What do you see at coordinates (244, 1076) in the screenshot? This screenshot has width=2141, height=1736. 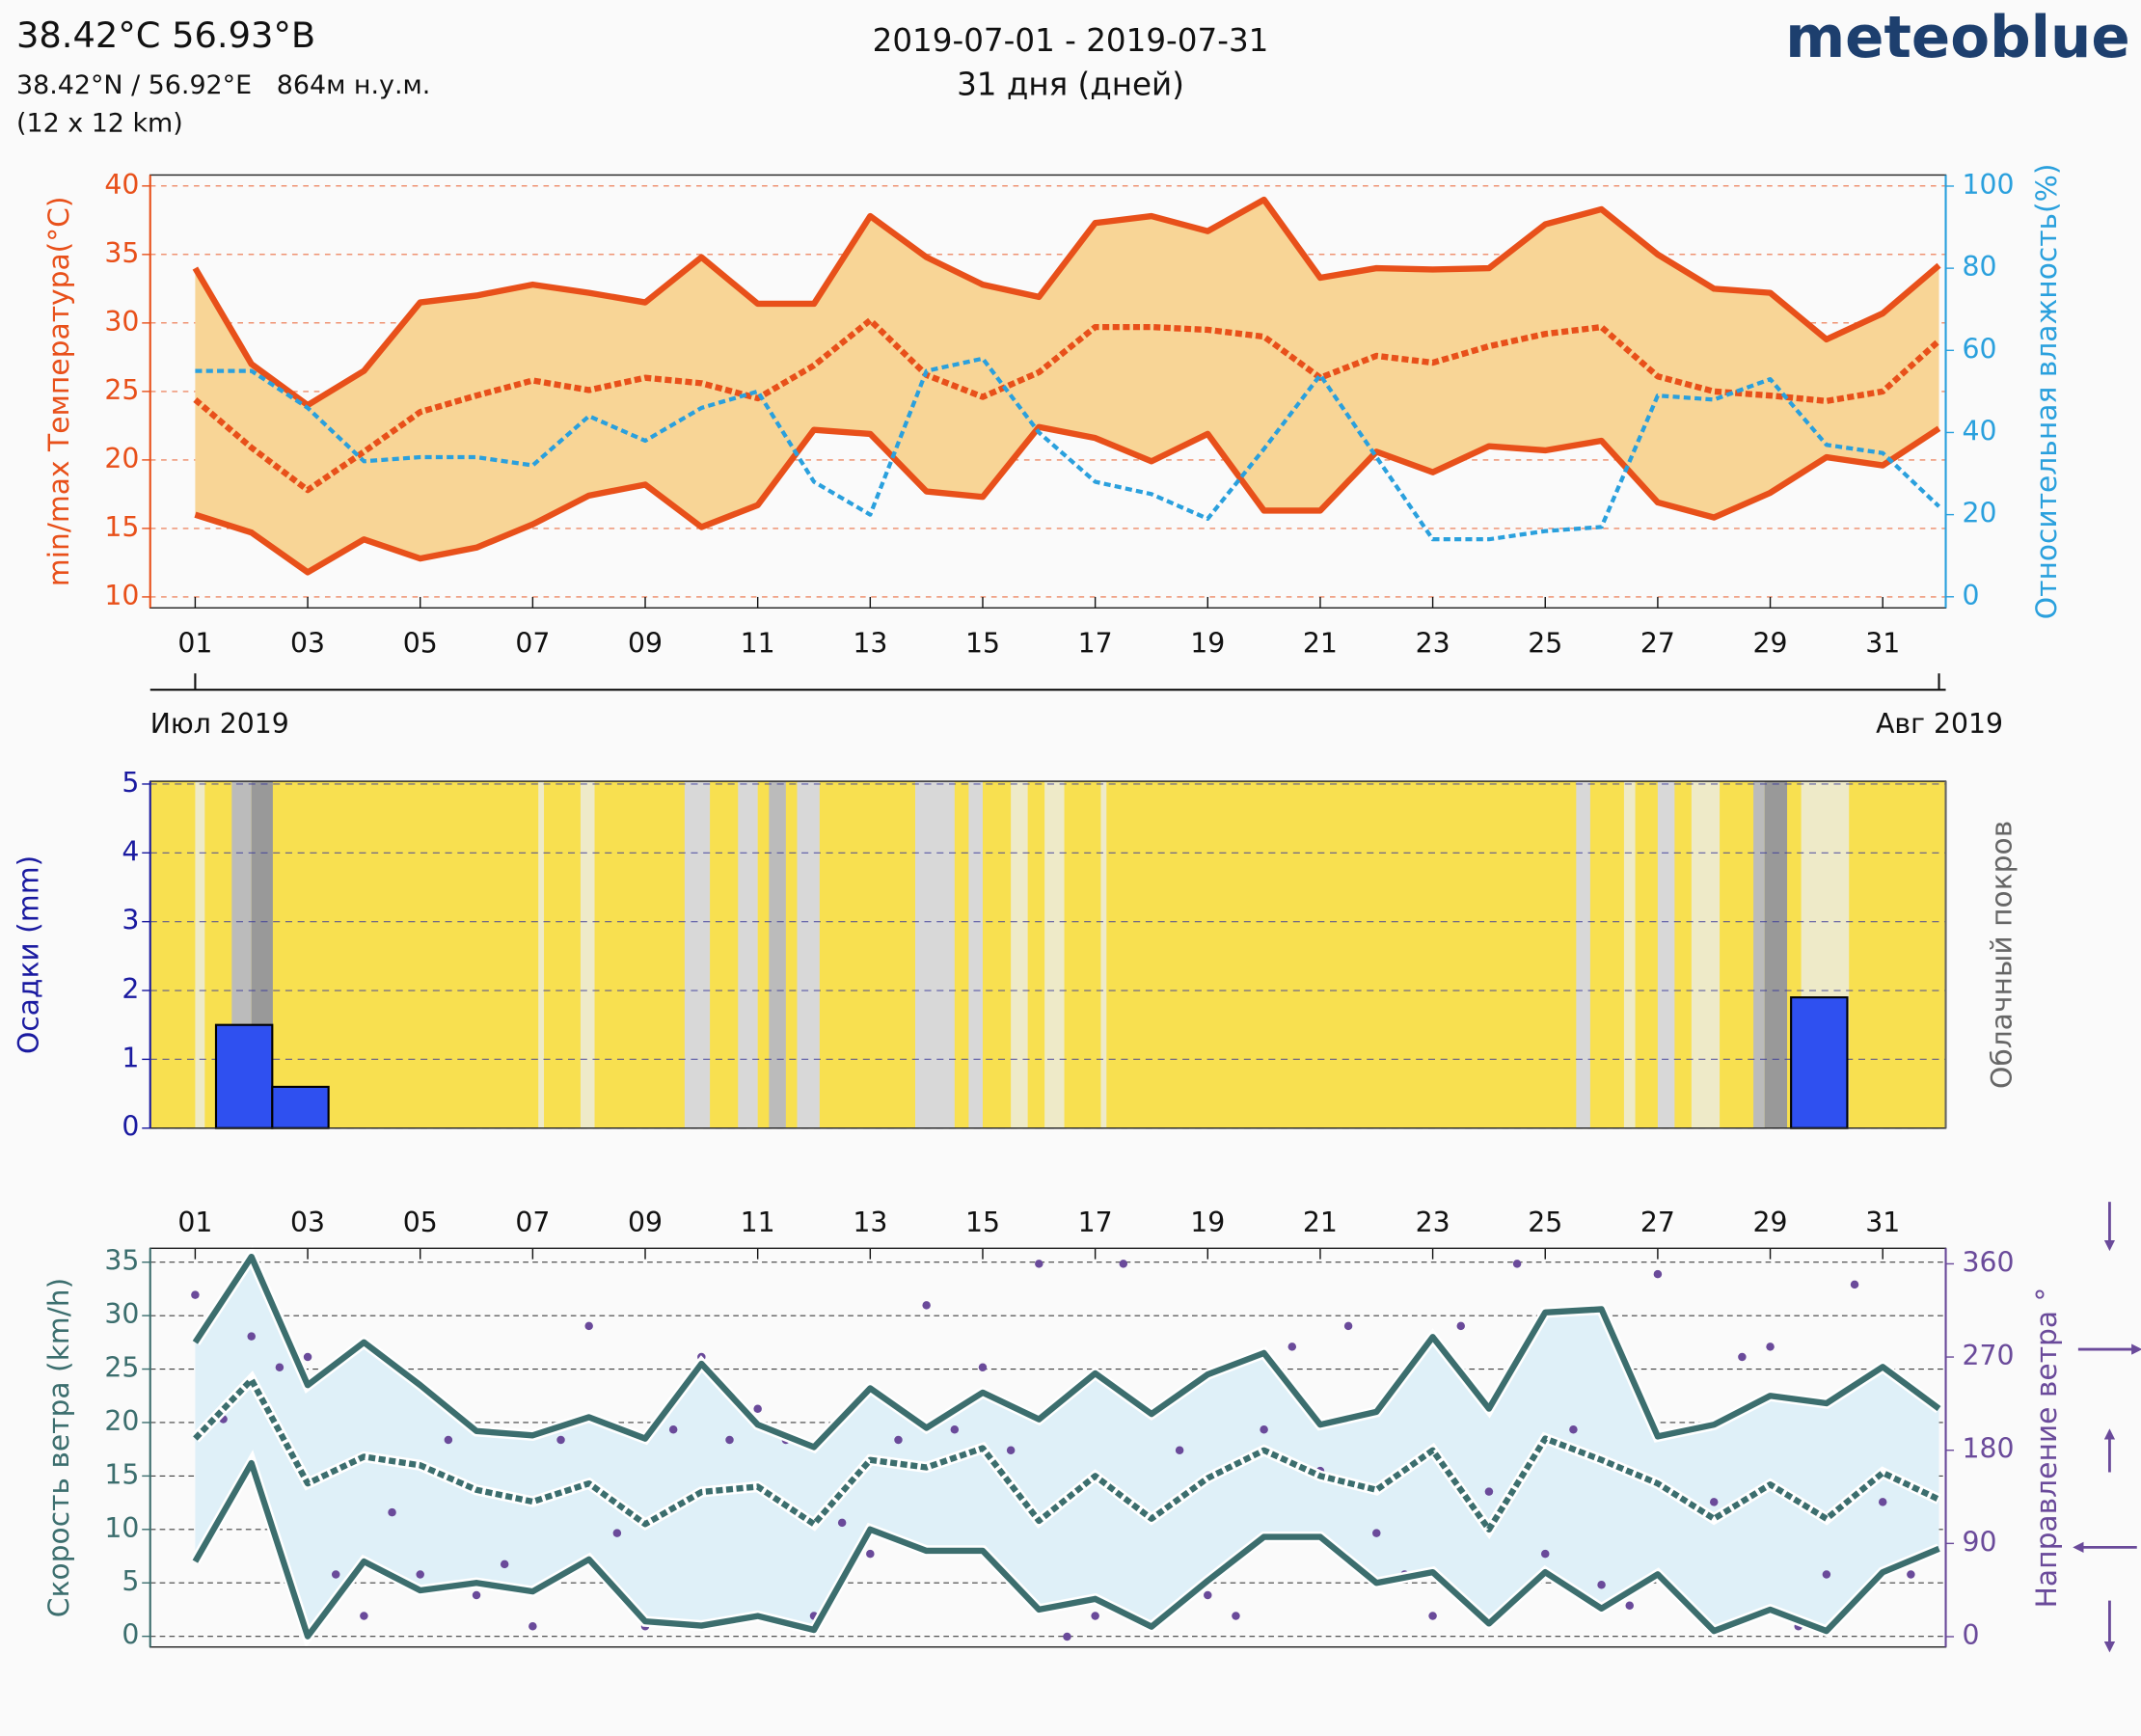 I see `bar` at bounding box center [244, 1076].